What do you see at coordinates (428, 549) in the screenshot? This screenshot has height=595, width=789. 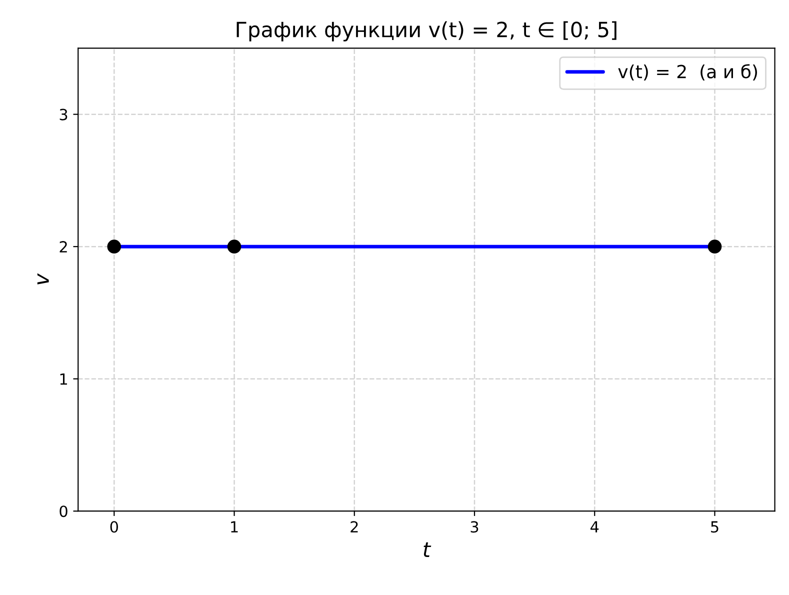 I see `x-axis-title: t` at bounding box center [428, 549].